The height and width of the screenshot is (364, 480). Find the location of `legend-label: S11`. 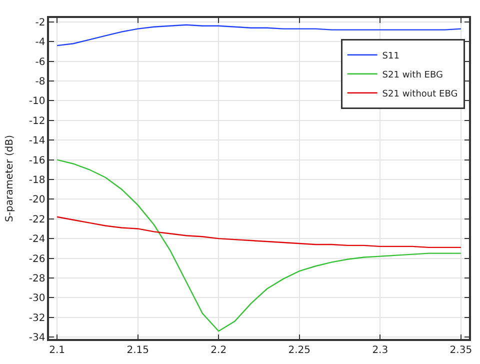

legend-label: S11 is located at coordinates (391, 56).